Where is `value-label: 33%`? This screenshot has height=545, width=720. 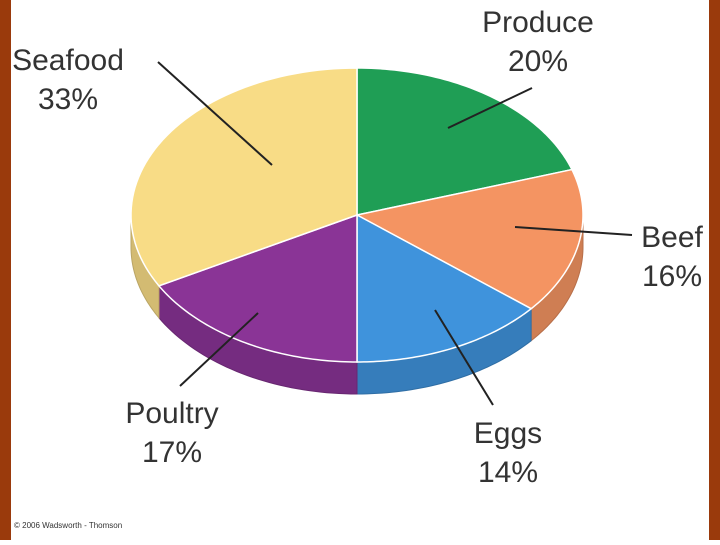 value-label: 33% is located at coordinates (68, 99).